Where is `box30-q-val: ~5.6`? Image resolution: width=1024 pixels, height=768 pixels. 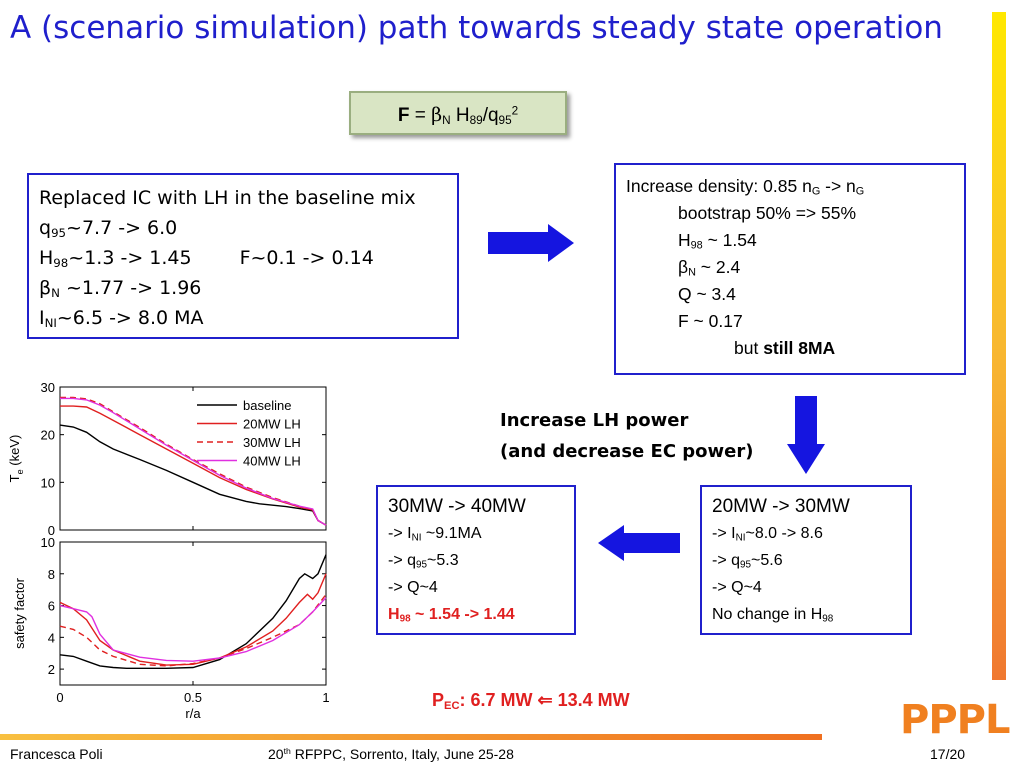
box30-q-val: ~5.6 is located at coordinates (767, 560).